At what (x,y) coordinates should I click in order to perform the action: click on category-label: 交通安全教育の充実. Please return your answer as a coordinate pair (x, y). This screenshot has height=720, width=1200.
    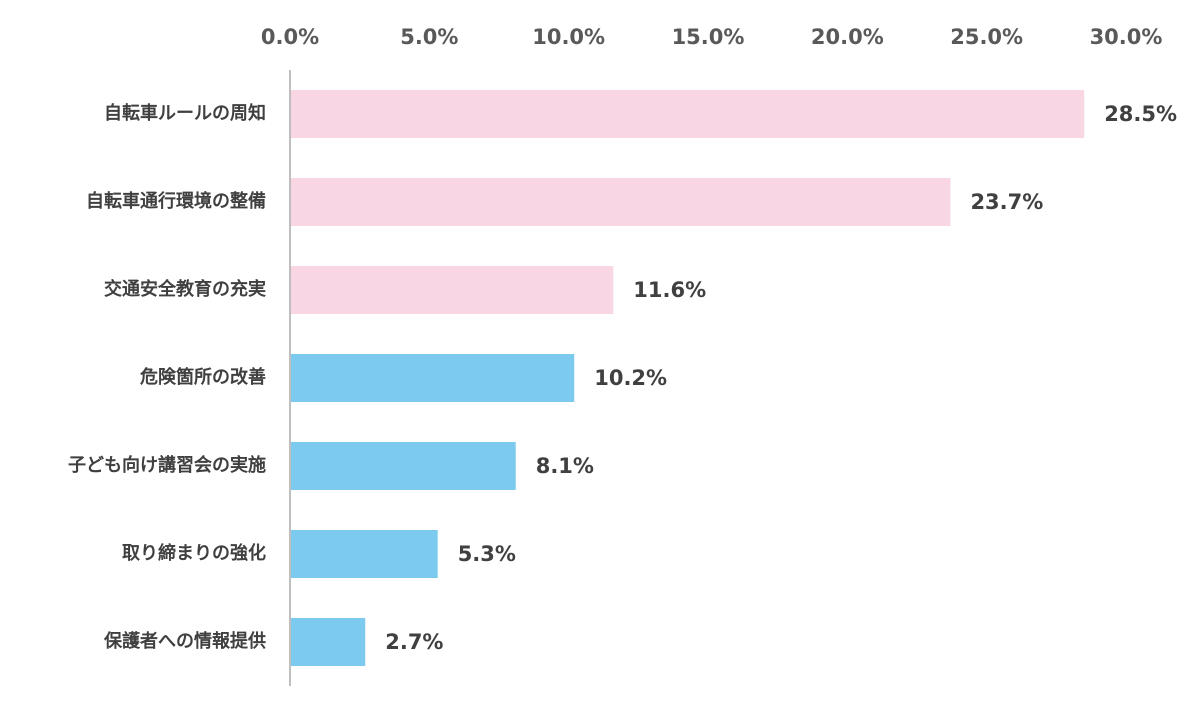
    Looking at the image, I should click on (185, 289).